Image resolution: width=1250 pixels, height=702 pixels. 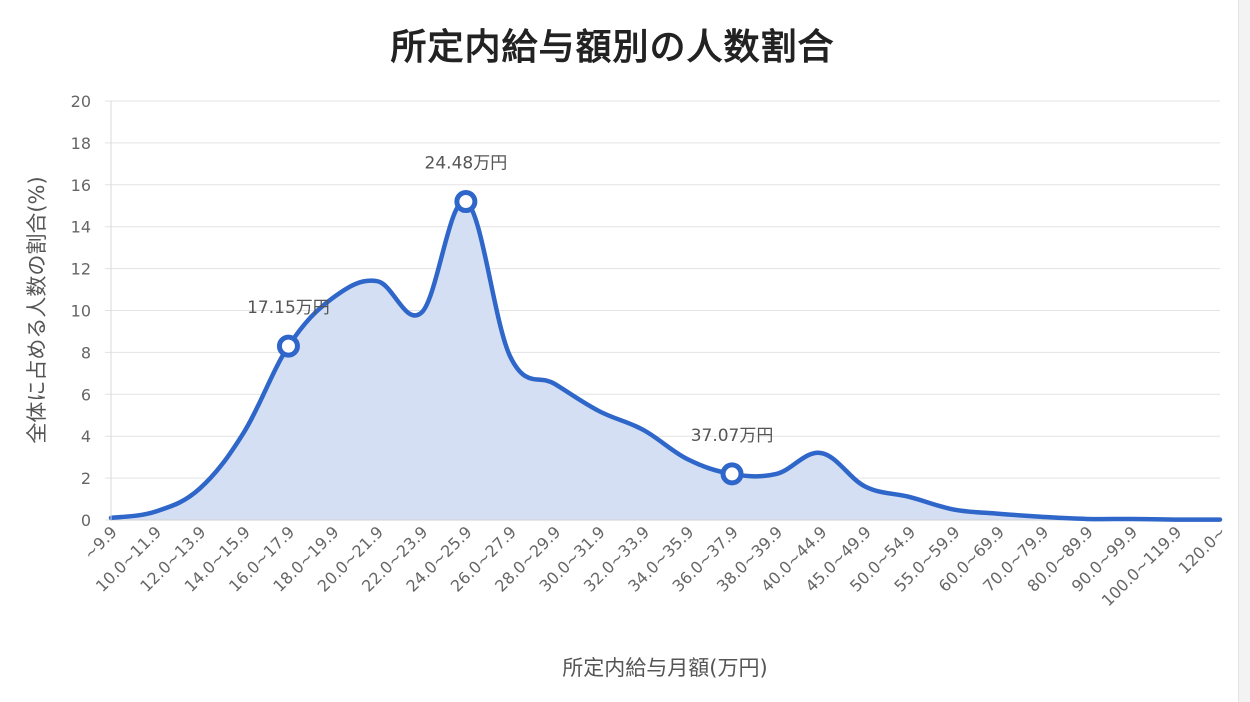 What do you see at coordinates (37, 310) in the screenshot?
I see `y-axis-label: 全体に占める人数の割合(%)` at bounding box center [37, 310].